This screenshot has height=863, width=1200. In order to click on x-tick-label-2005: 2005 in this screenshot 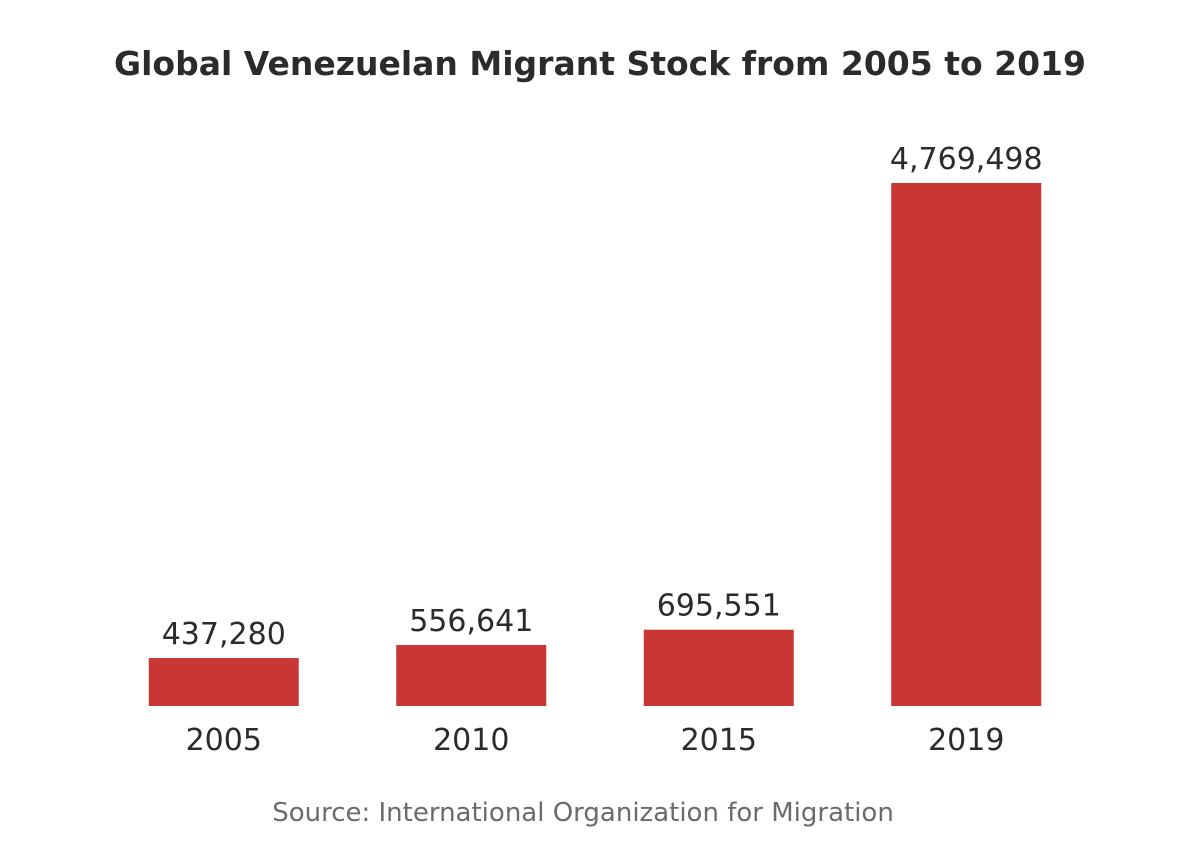, I will do `click(224, 740)`.